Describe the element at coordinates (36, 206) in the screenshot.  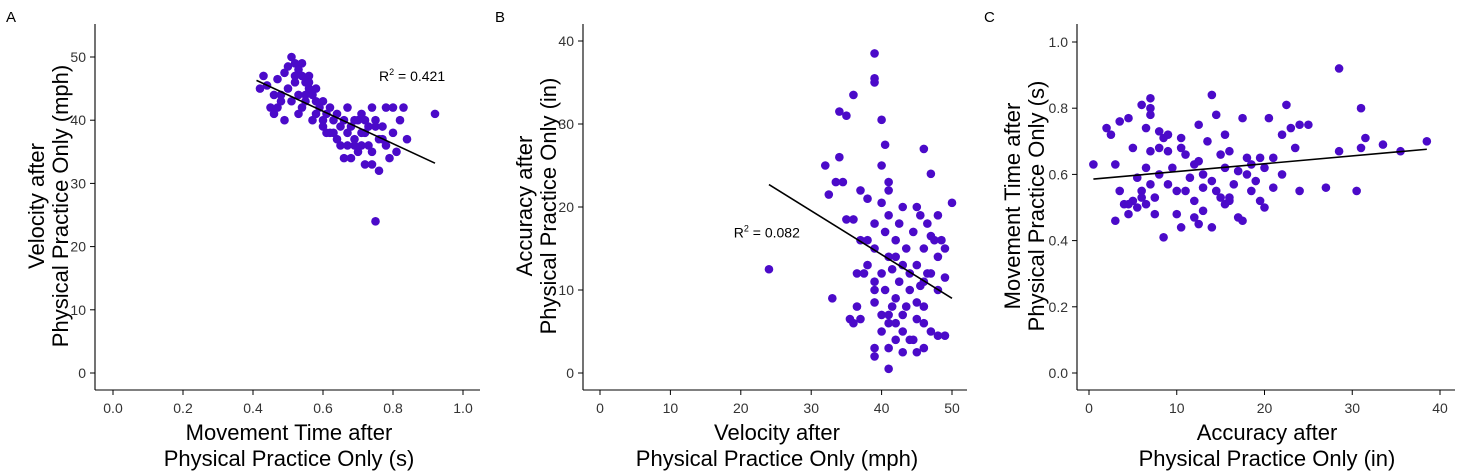
I see `y-axis-label: Velocity after` at that location.